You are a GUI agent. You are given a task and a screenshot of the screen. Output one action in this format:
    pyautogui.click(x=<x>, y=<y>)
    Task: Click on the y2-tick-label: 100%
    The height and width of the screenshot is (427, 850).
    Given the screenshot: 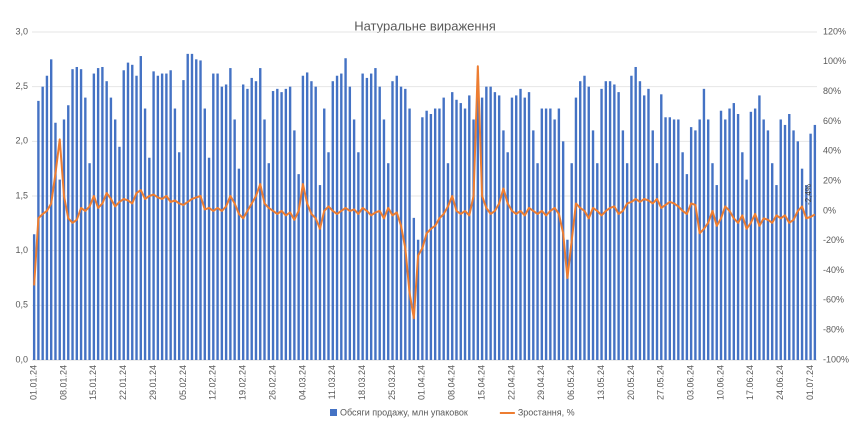 What is the action you would take?
    pyautogui.click(x=834, y=61)
    